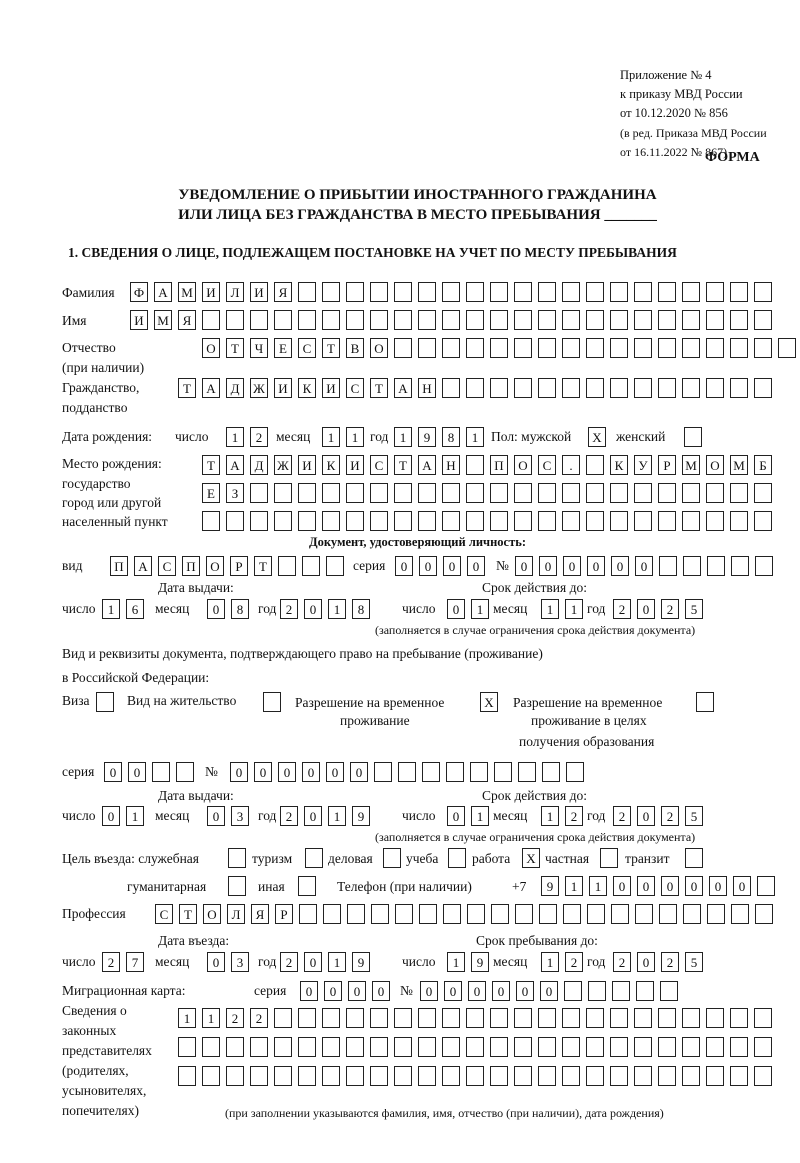 The width and height of the screenshot is (800, 1163). I want to click on birthplace1-cell: Б, so click(763, 465).